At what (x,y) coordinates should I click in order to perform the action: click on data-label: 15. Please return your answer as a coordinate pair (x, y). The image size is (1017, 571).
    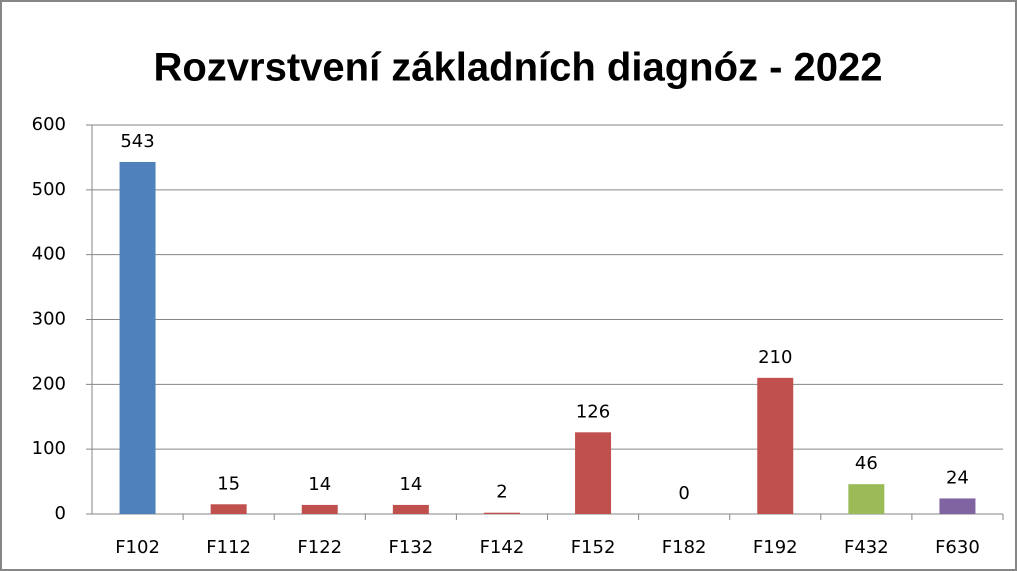
    Looking at the image, I should click on (228, 483).